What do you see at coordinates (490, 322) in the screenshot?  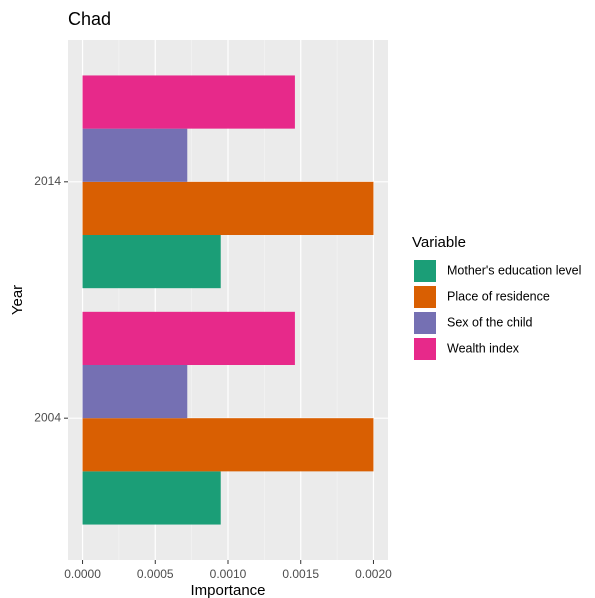 I see `legend-label: Sex of the child` at bounding box center [490, 322].